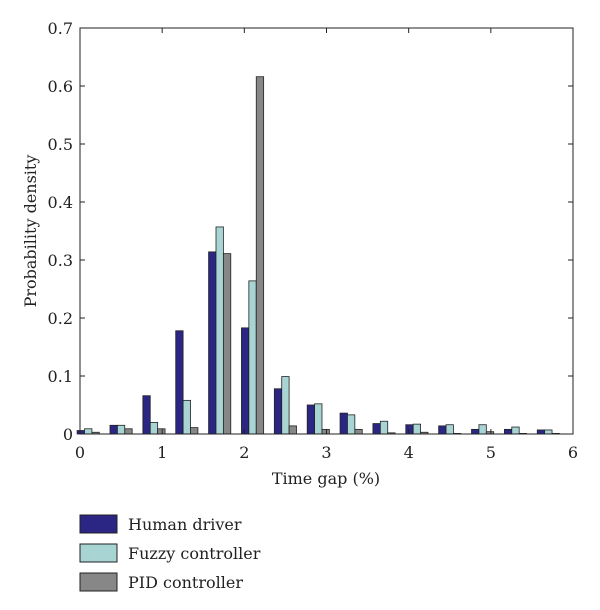 This screenshot has width=600, height=610. Describe the element at coordinates (60, 144) in the screenshot. I see `y-tick-label-5: 0.5` at that location.